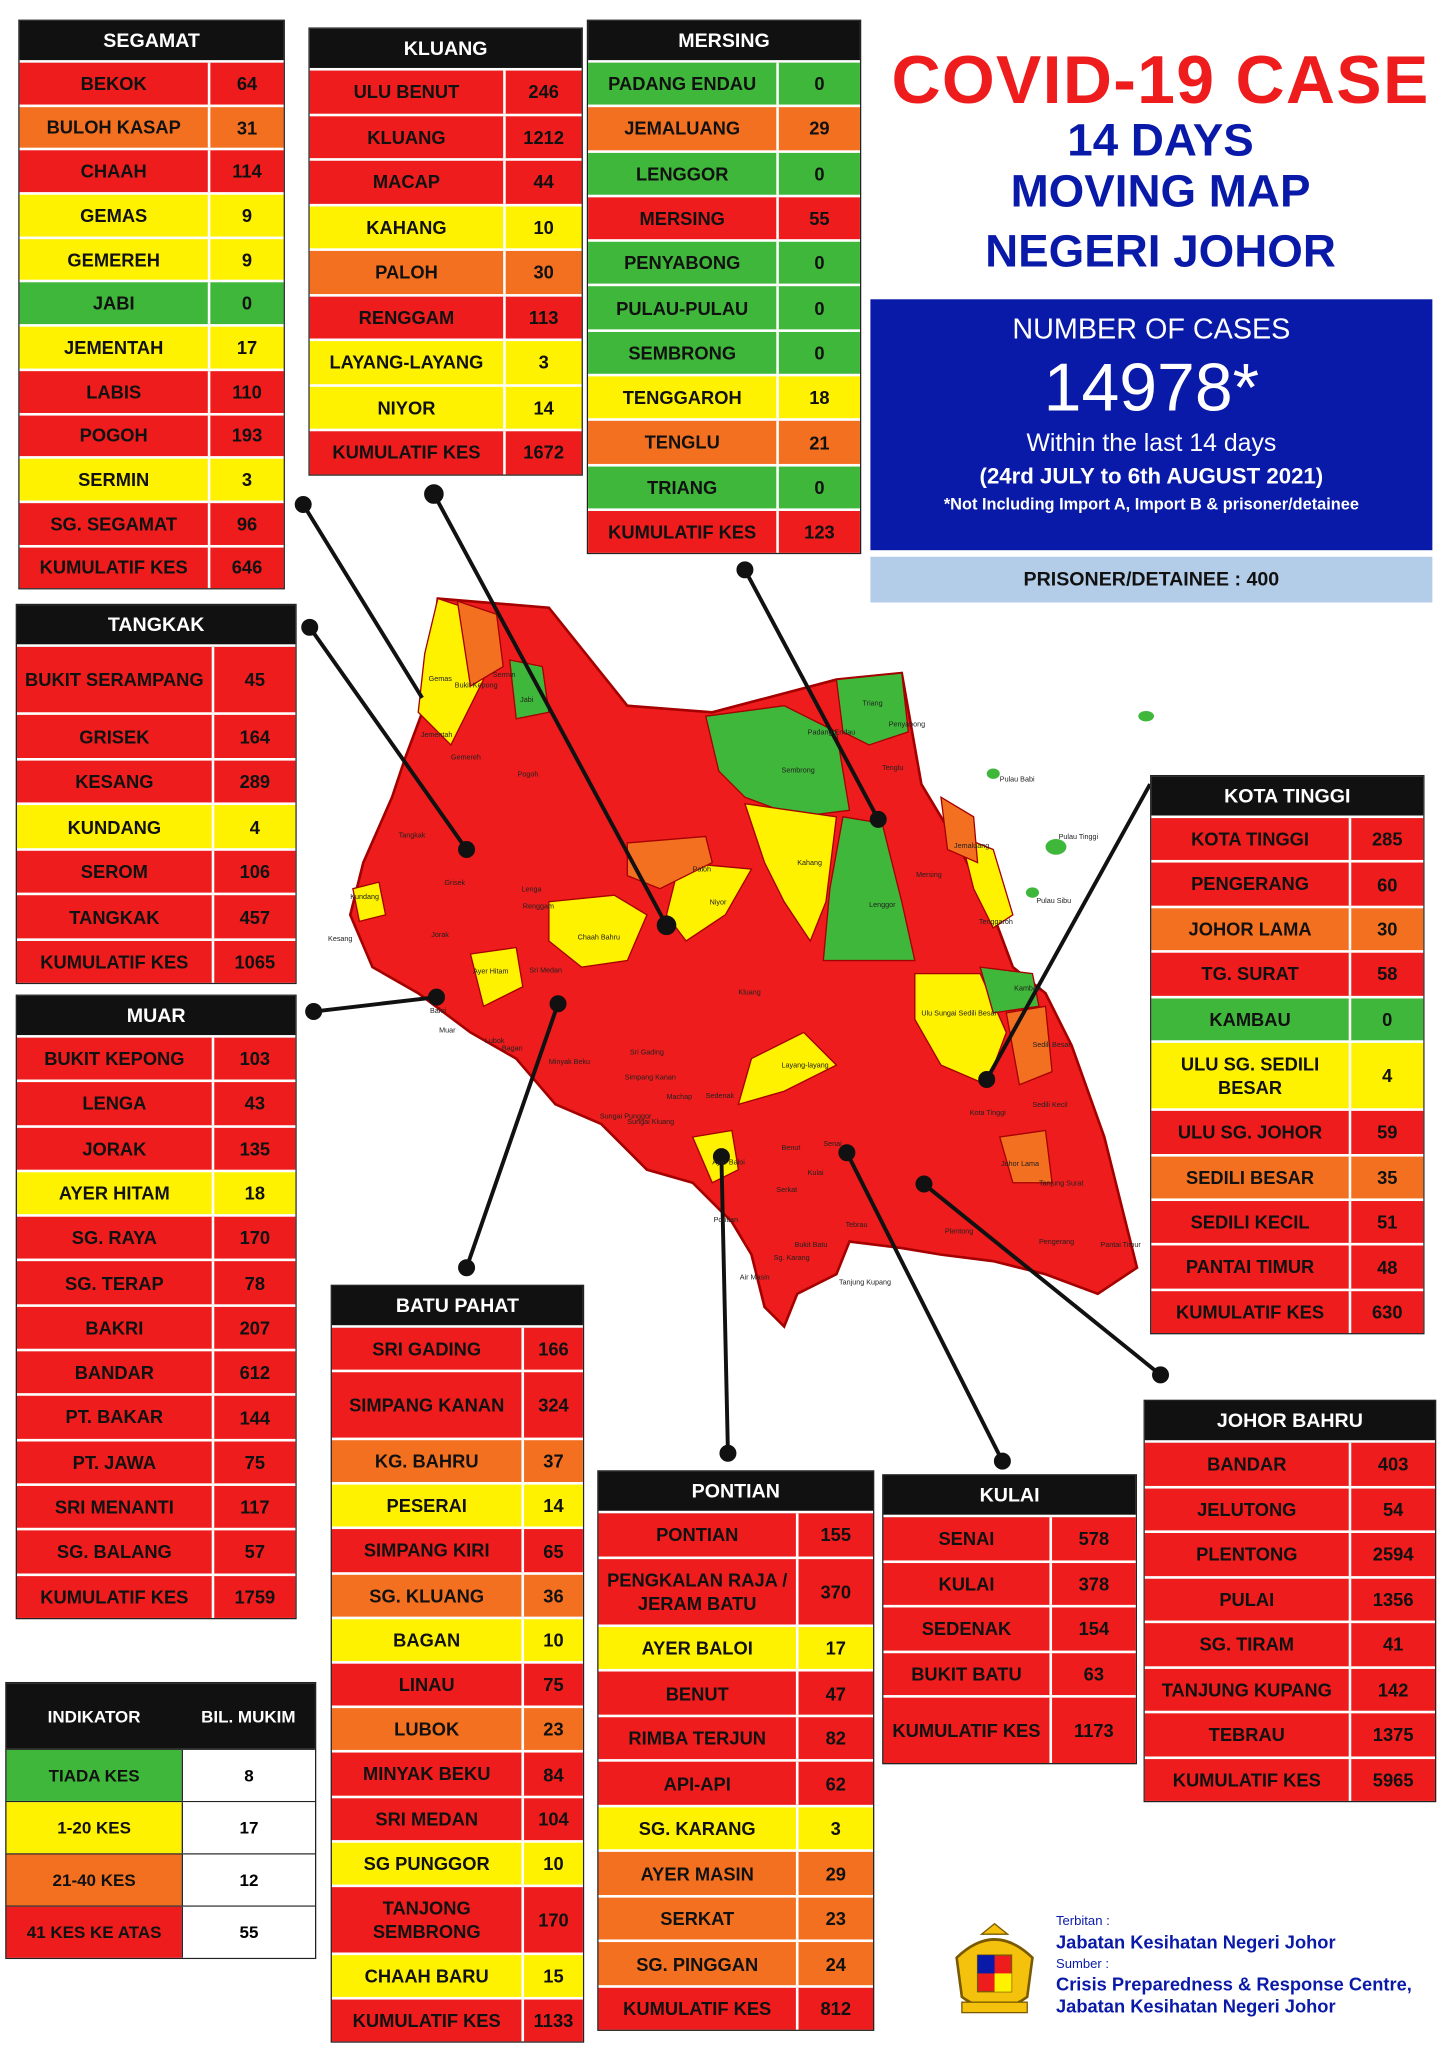 This screenshot has height=2049, width=1448. What do you see at coordinates (1017, 780) in the screenshot?
I see `map-label-pulau-babi: Pulau Babi` at bounding box center [1017, 780].